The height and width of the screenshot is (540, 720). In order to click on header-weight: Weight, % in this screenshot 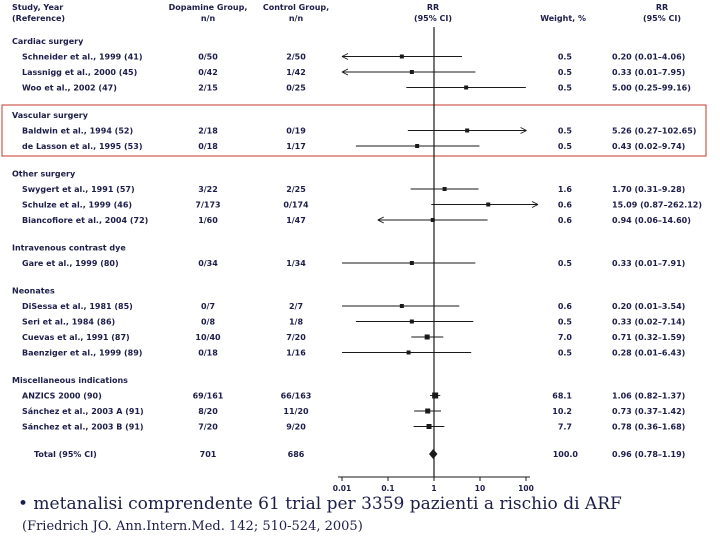, I will do `click(563, 18)`.